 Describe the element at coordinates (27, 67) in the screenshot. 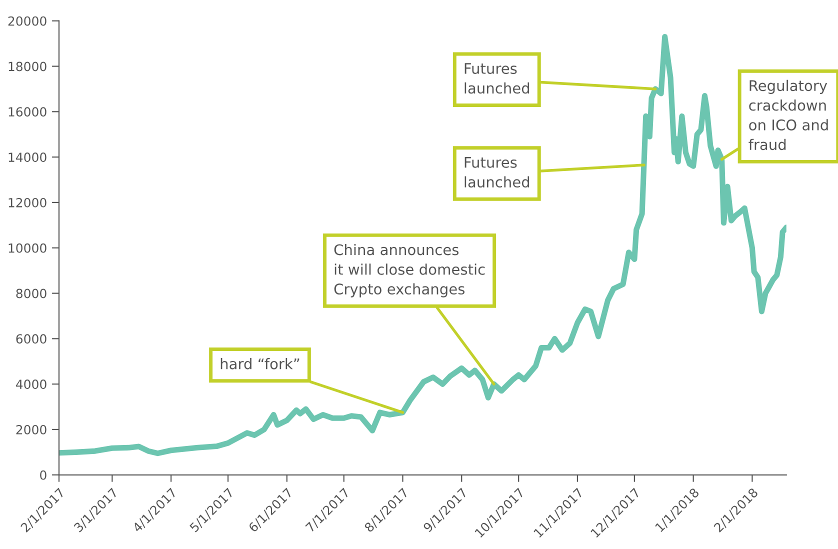

I see `y-tick-label: 18000` at that location.